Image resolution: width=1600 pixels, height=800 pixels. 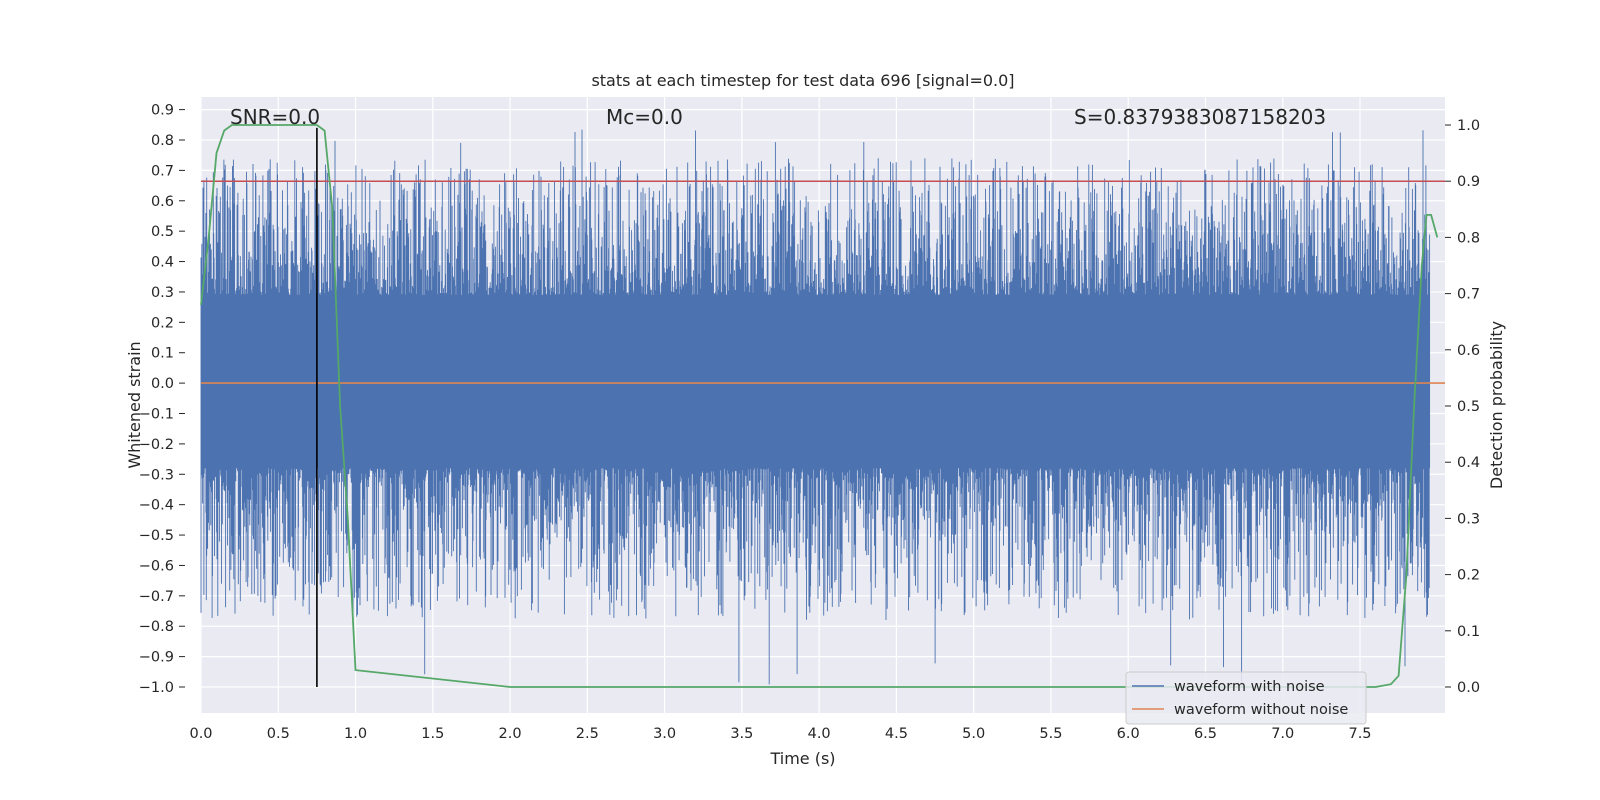 I want to click on y-tick-label: −0.1, so click(x=156, y=415).